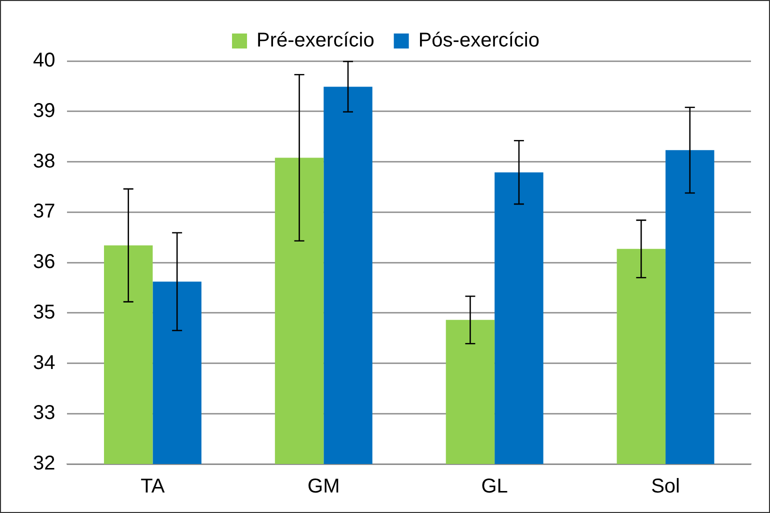  What do you see at coordinates (153, 487) in the screenshot?
I see `x-tick-label: TA` at bounding box center [153, 487].